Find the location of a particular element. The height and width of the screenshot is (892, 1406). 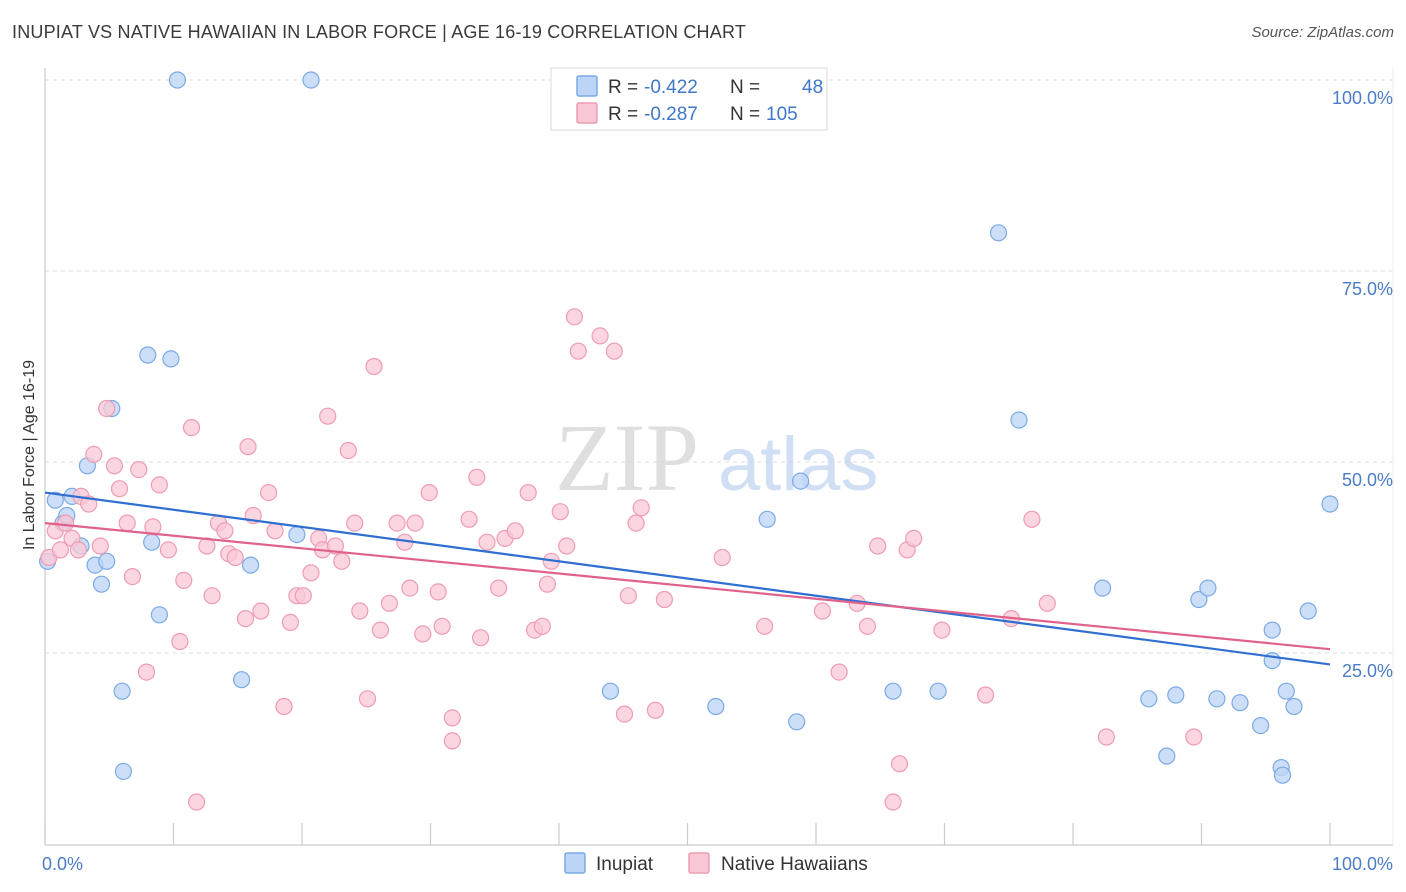

legend-swatch-native-hawaiians is located at coordinates (587, 113).